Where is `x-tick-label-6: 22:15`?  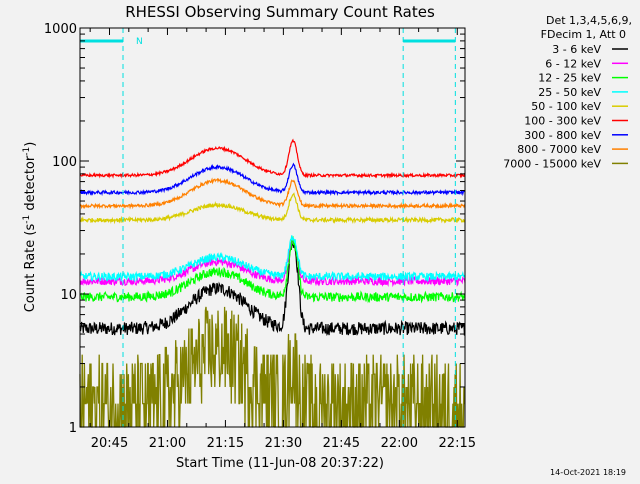 x-tick-label-6: 22:15 is located at coordinates (457, 443).